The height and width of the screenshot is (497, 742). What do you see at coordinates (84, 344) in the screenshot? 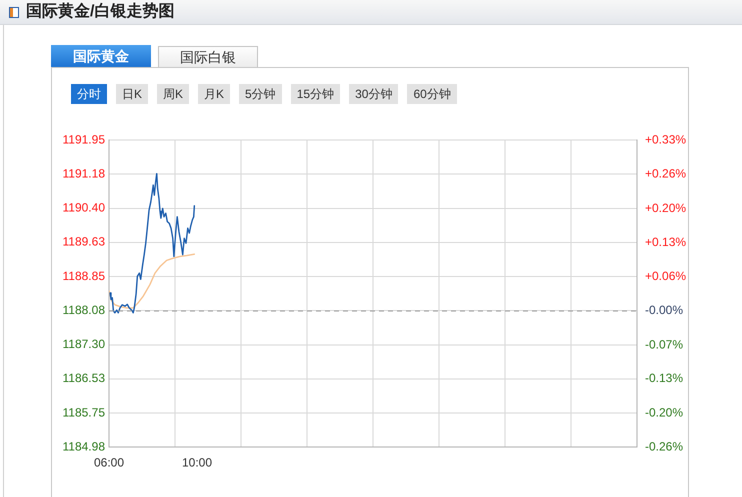
I see `y-tick-label: 1187.30` at bounding box center [84, 344].